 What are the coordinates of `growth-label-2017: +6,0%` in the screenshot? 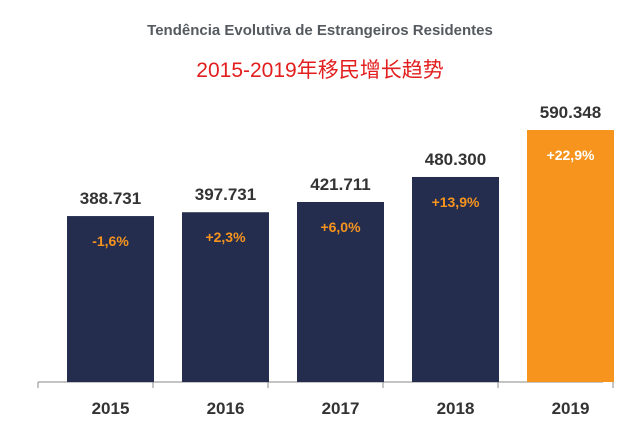 It's located at (340, 227).